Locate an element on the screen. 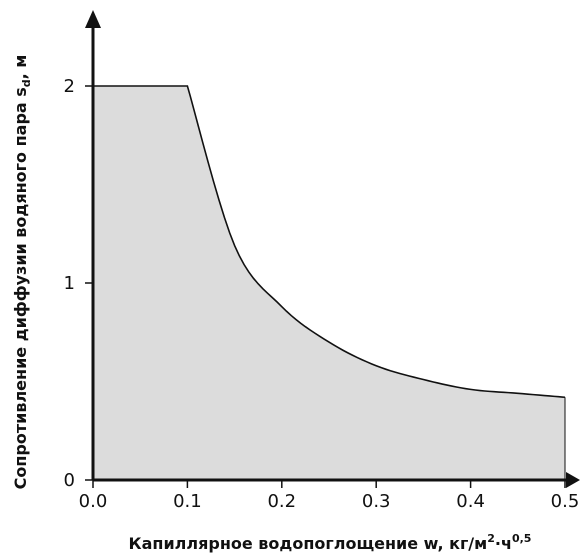 Image resolution: width=580 pixels, height=556 pixels. y-axis-arrow is located at coordinates (93, 19).